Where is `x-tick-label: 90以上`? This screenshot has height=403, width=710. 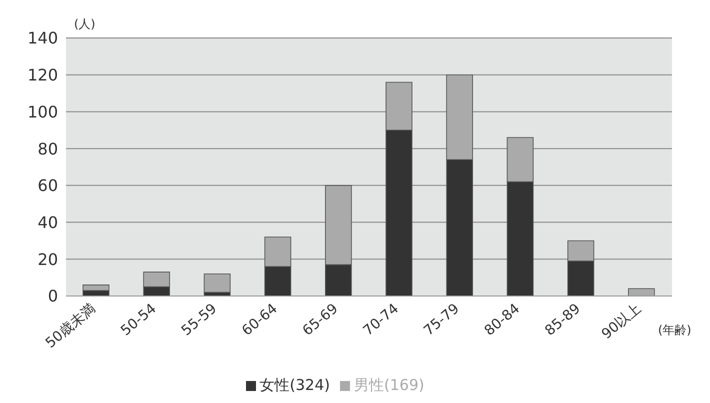 x-tick-label: 90以上 is located at coordinates (621, 321).